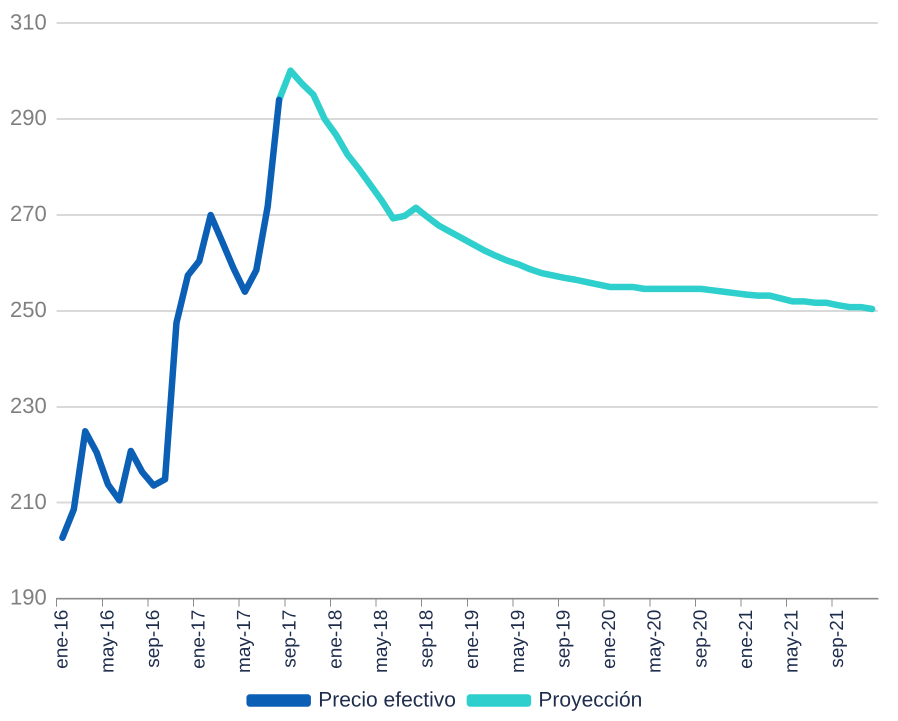 The width and height of the screenshot is (898, 721). What do you see at coordinates (153, 639) in the screenshot?
I see `x-tick-label: sep-16` at bounding box center [153, 639].